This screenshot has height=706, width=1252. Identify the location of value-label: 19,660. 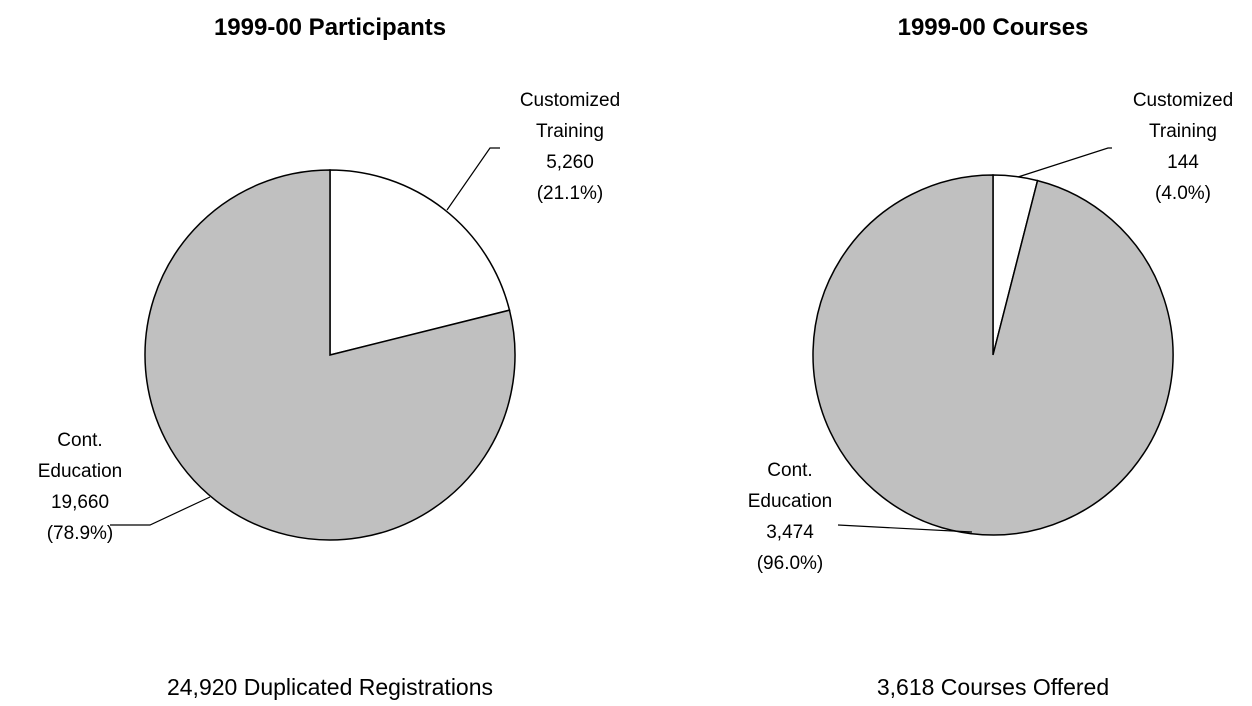
(80, 502).